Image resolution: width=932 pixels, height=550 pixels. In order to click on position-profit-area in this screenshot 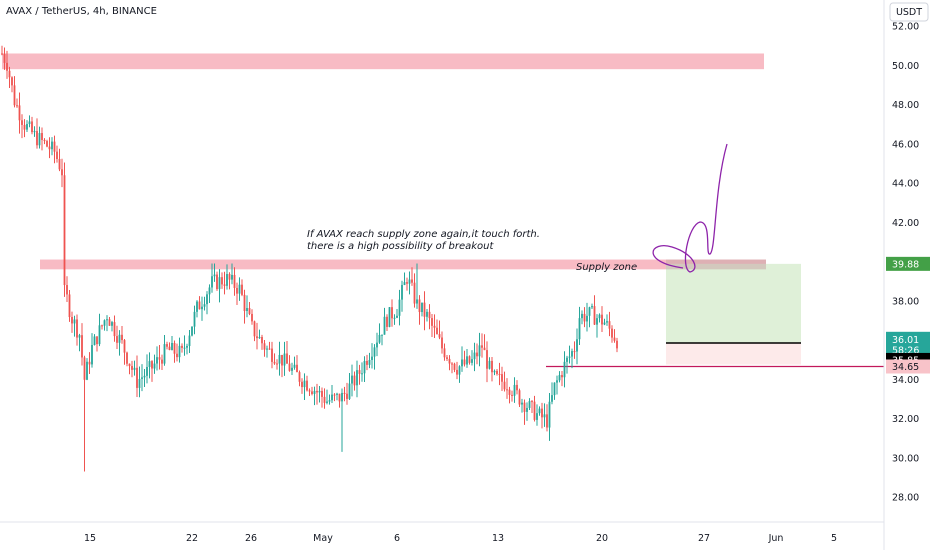, I will do `click(733, 303)`.